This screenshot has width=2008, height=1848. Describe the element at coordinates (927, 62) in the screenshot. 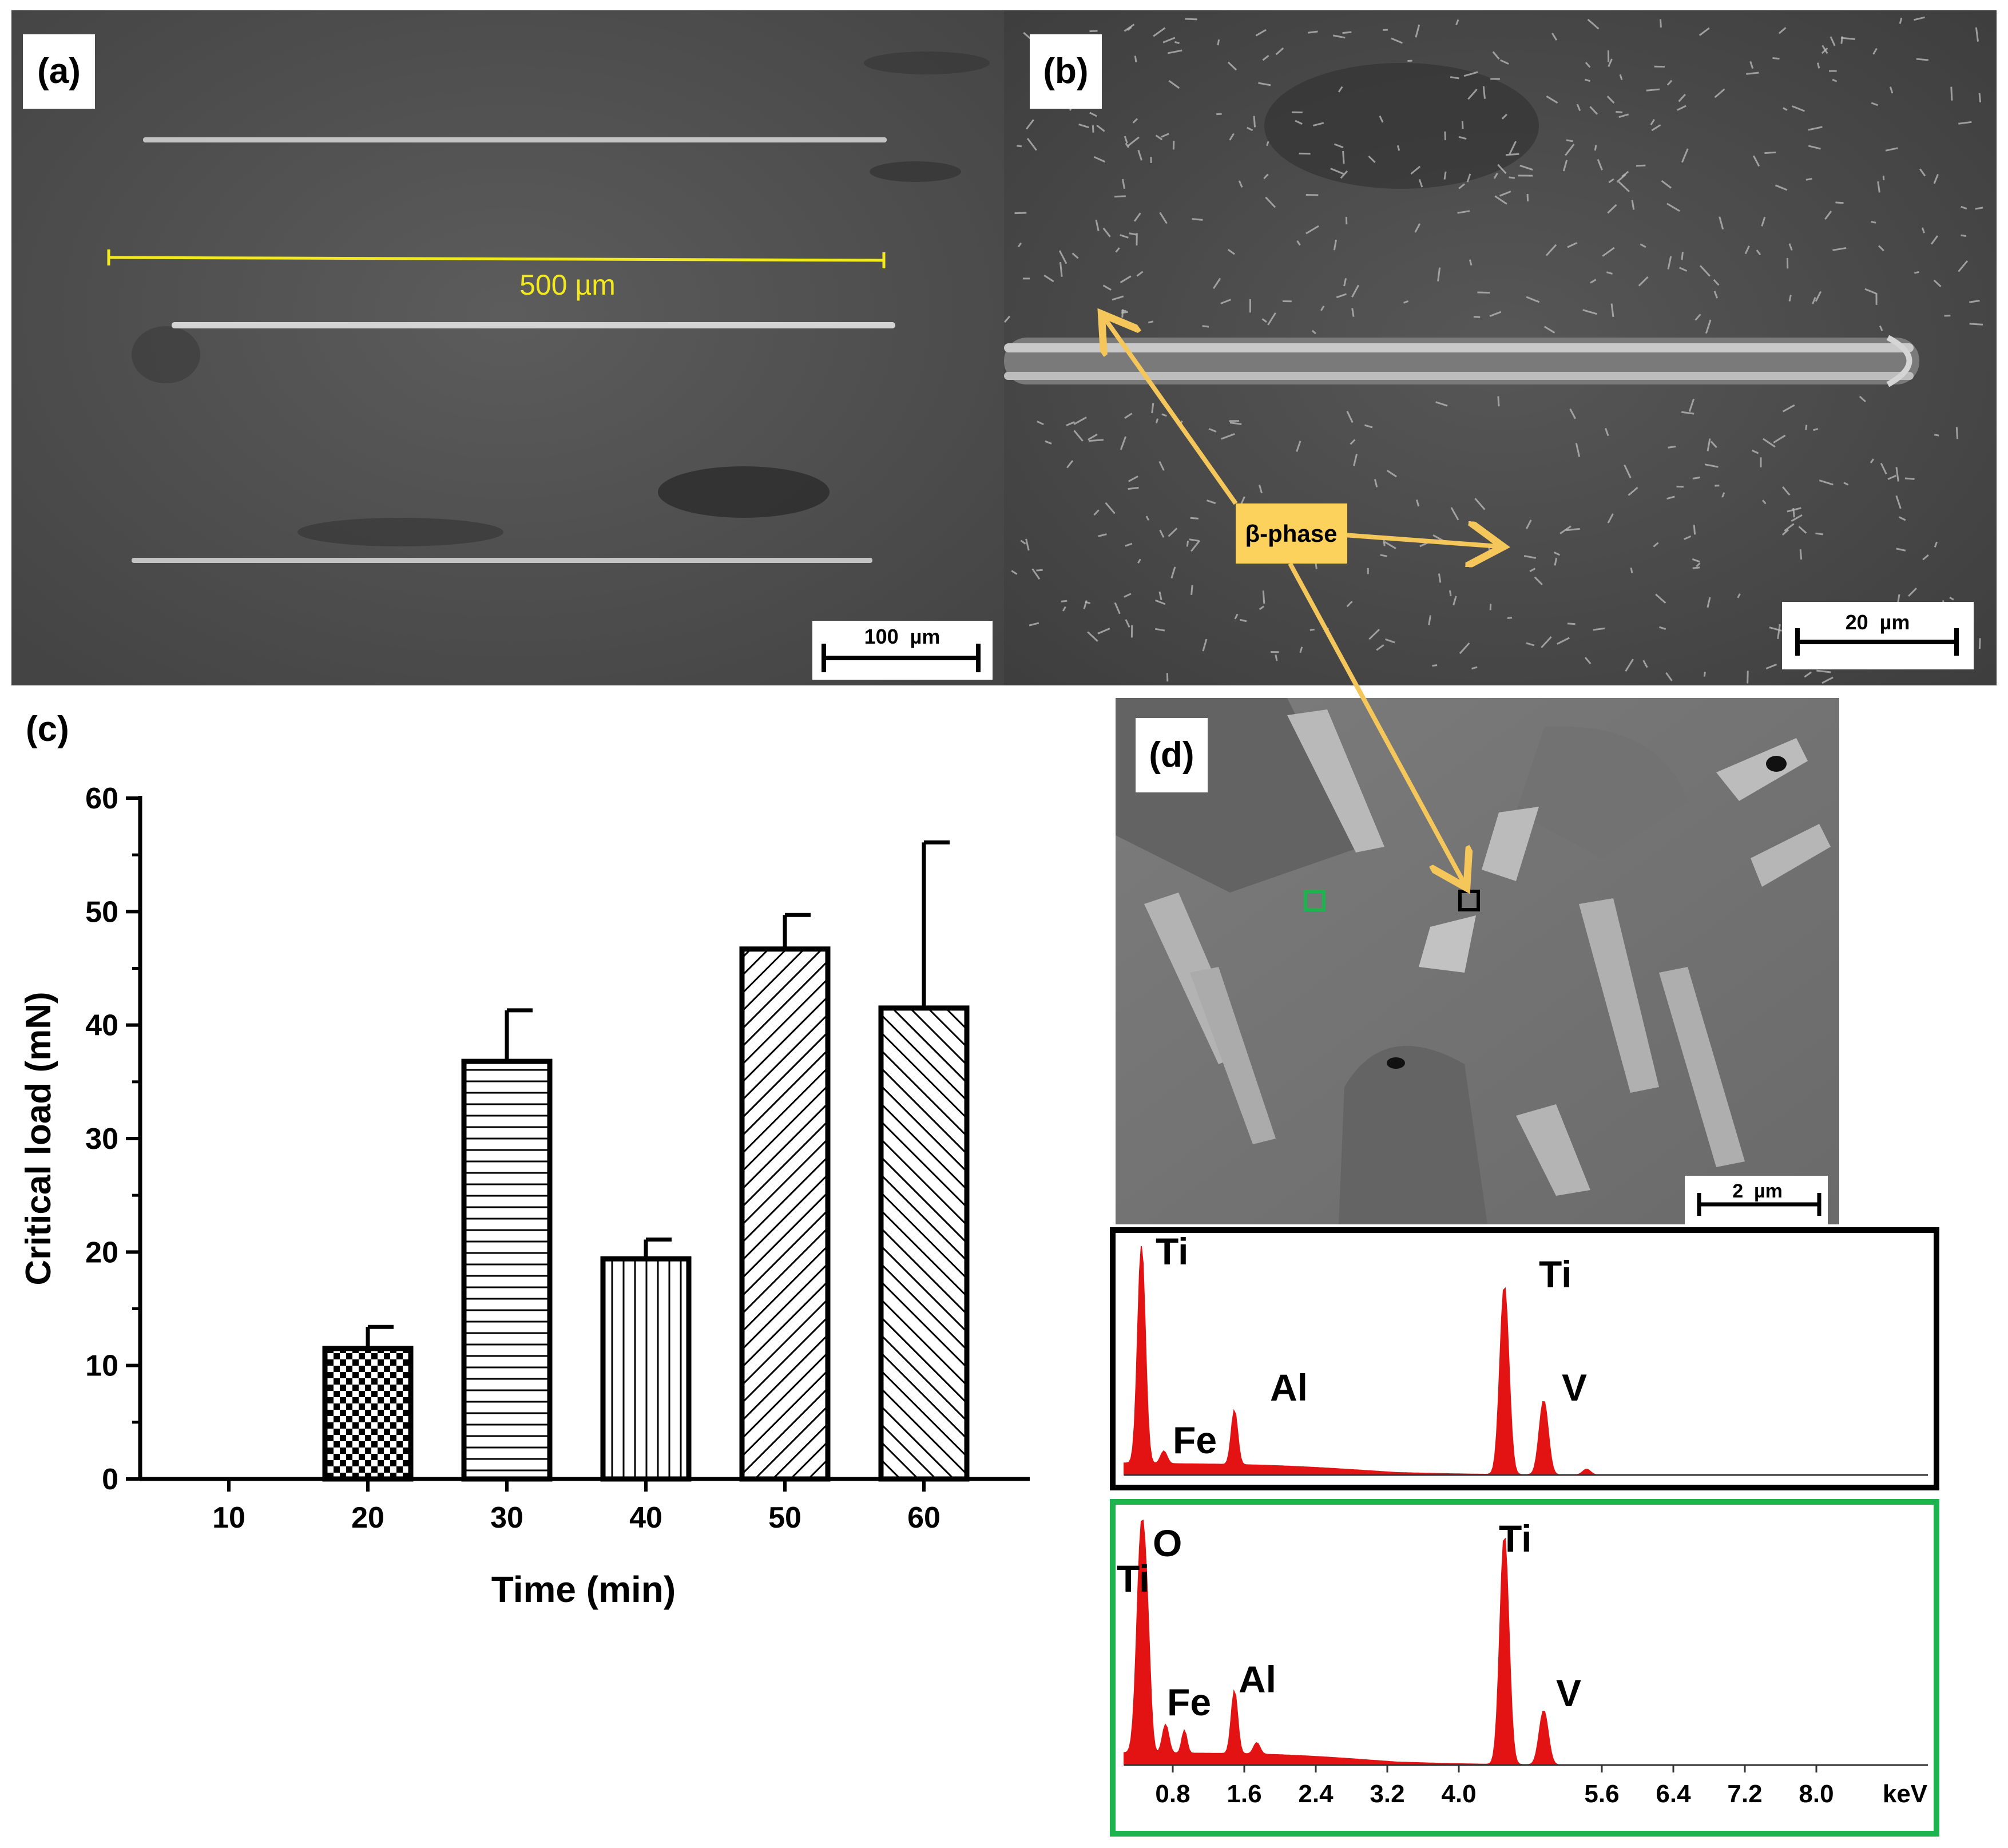

I see `contamination-spot` at that location.